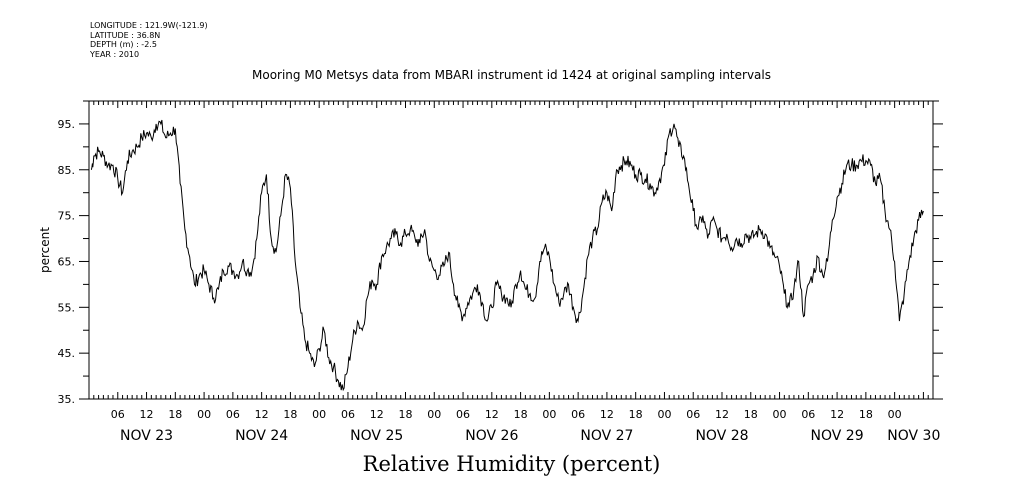 The image size is (1009, 504). I want to click on y-tick-label: 65., so click(67, 261).